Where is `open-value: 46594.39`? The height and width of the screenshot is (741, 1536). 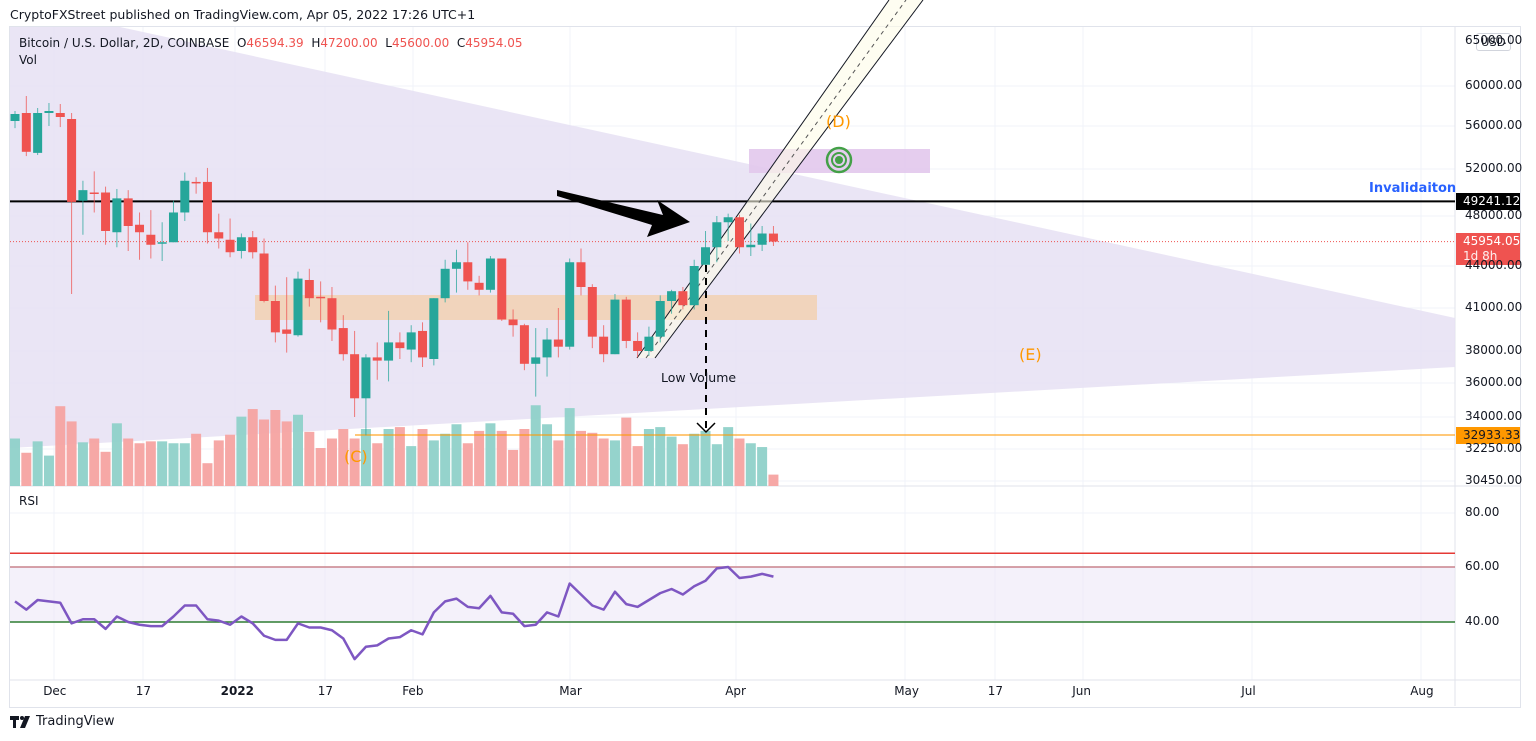
open-value: 46594.39 is located at coordinates (275, 43).